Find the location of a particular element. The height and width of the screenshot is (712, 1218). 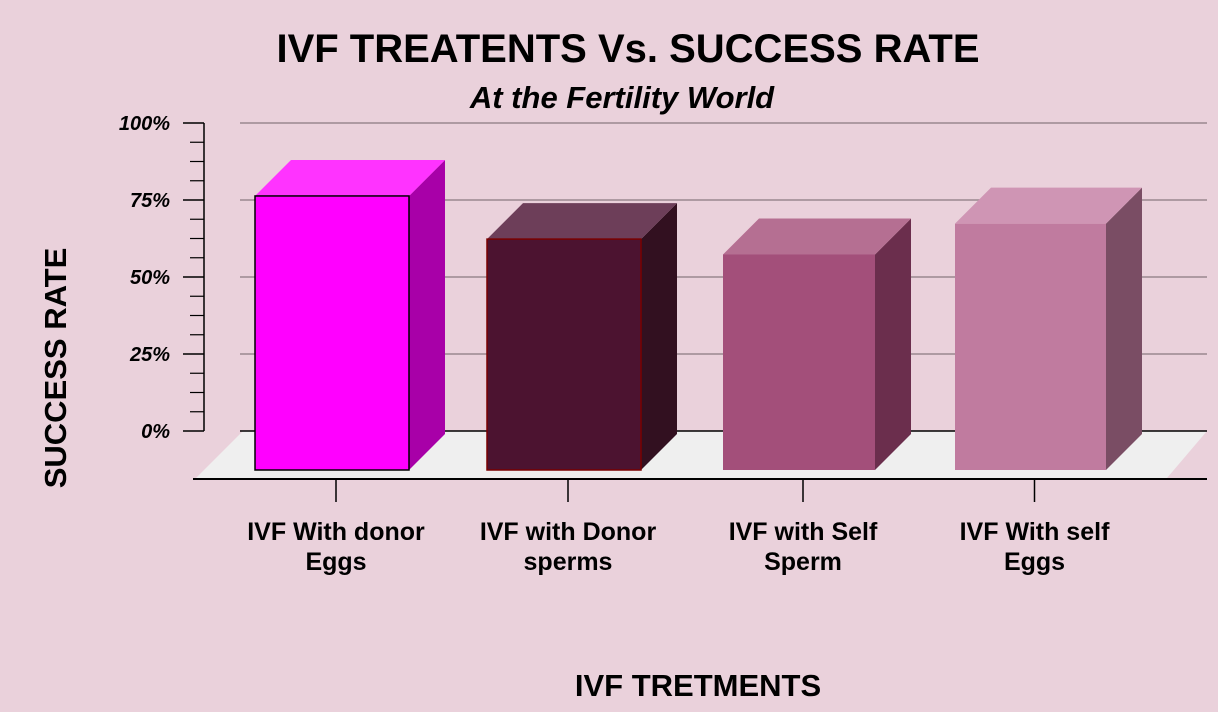

x-tick-label-line: IVF With donor is located at coordinates (336, 532).